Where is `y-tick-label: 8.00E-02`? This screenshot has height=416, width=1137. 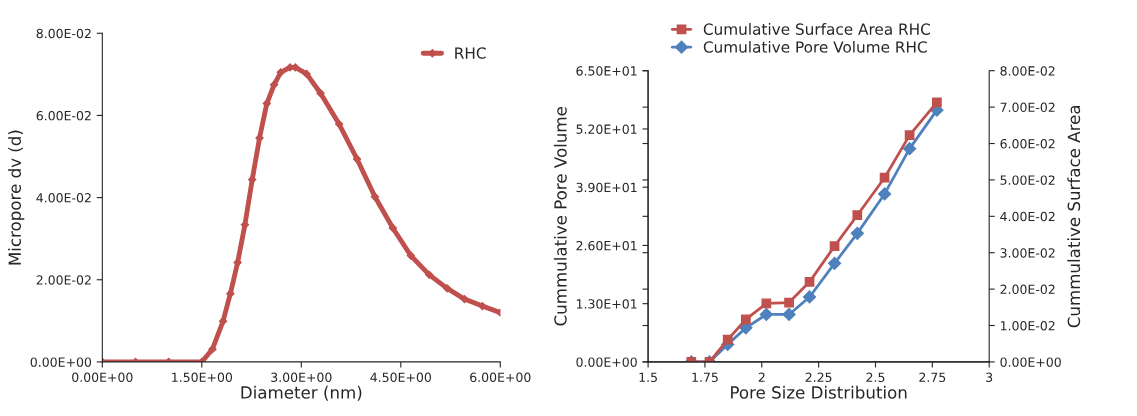 y-tick-label: 8.00E-02 is located at coordinates (63, 33).